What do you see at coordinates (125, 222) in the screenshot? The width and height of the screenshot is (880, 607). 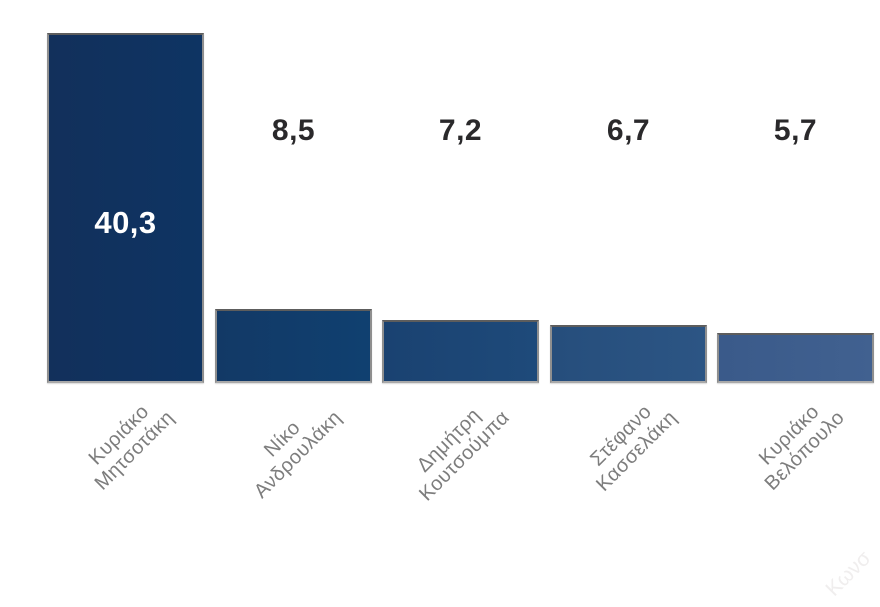 I see `value-label: 40,3` at bounding box center [125, 222].